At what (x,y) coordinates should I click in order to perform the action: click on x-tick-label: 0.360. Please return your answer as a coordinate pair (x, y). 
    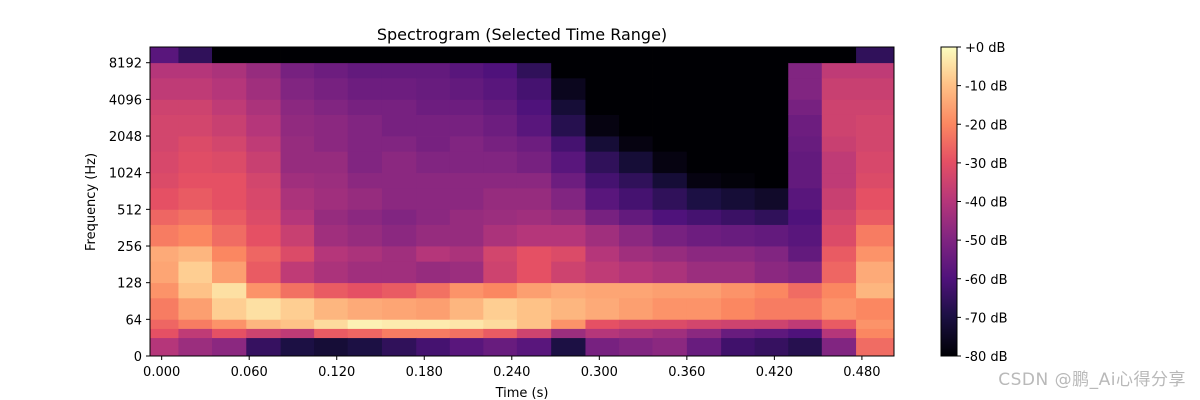
    Looking at the image, I should click on (686, 372).